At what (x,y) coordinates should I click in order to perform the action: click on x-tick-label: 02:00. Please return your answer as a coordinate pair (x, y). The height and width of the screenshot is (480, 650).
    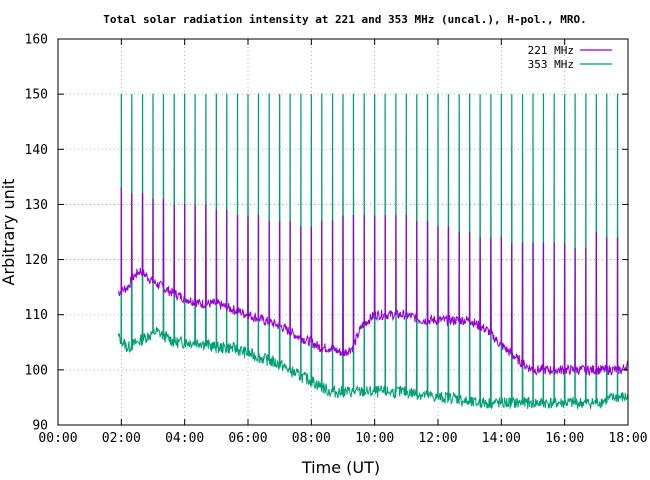
    Looking at the image, I should click on (121, 438).